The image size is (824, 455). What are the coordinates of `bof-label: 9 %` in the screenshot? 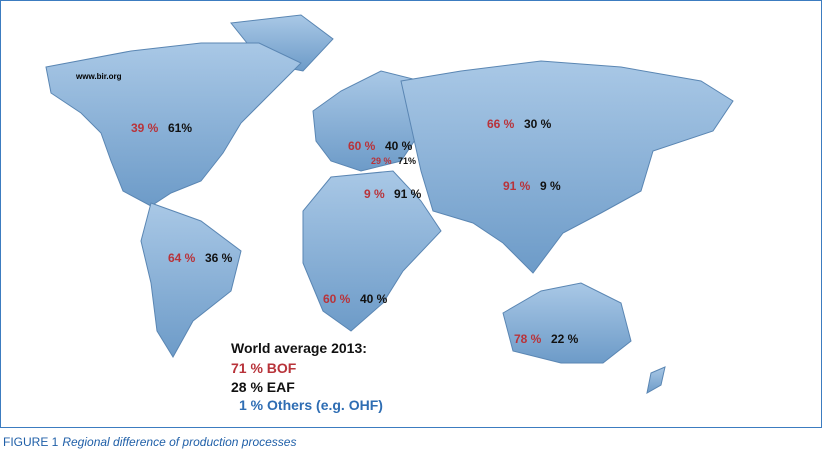 It's located at (374, 194).